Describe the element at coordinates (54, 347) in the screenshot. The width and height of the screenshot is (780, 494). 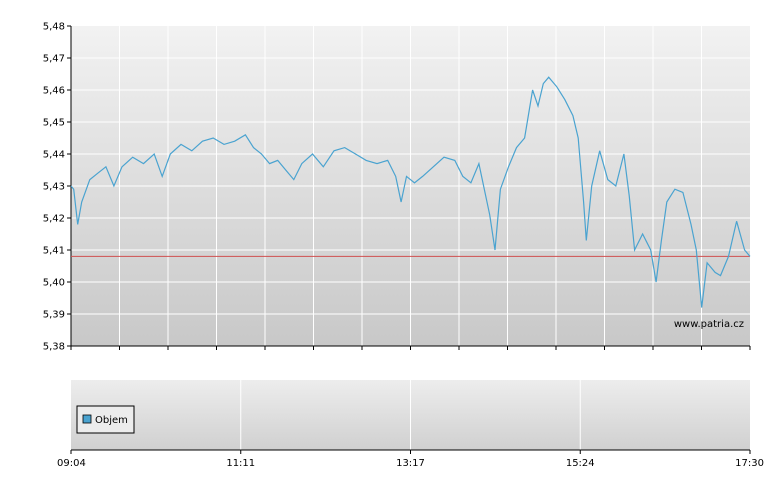
I see `y-tick-label: 5,38` at that location.